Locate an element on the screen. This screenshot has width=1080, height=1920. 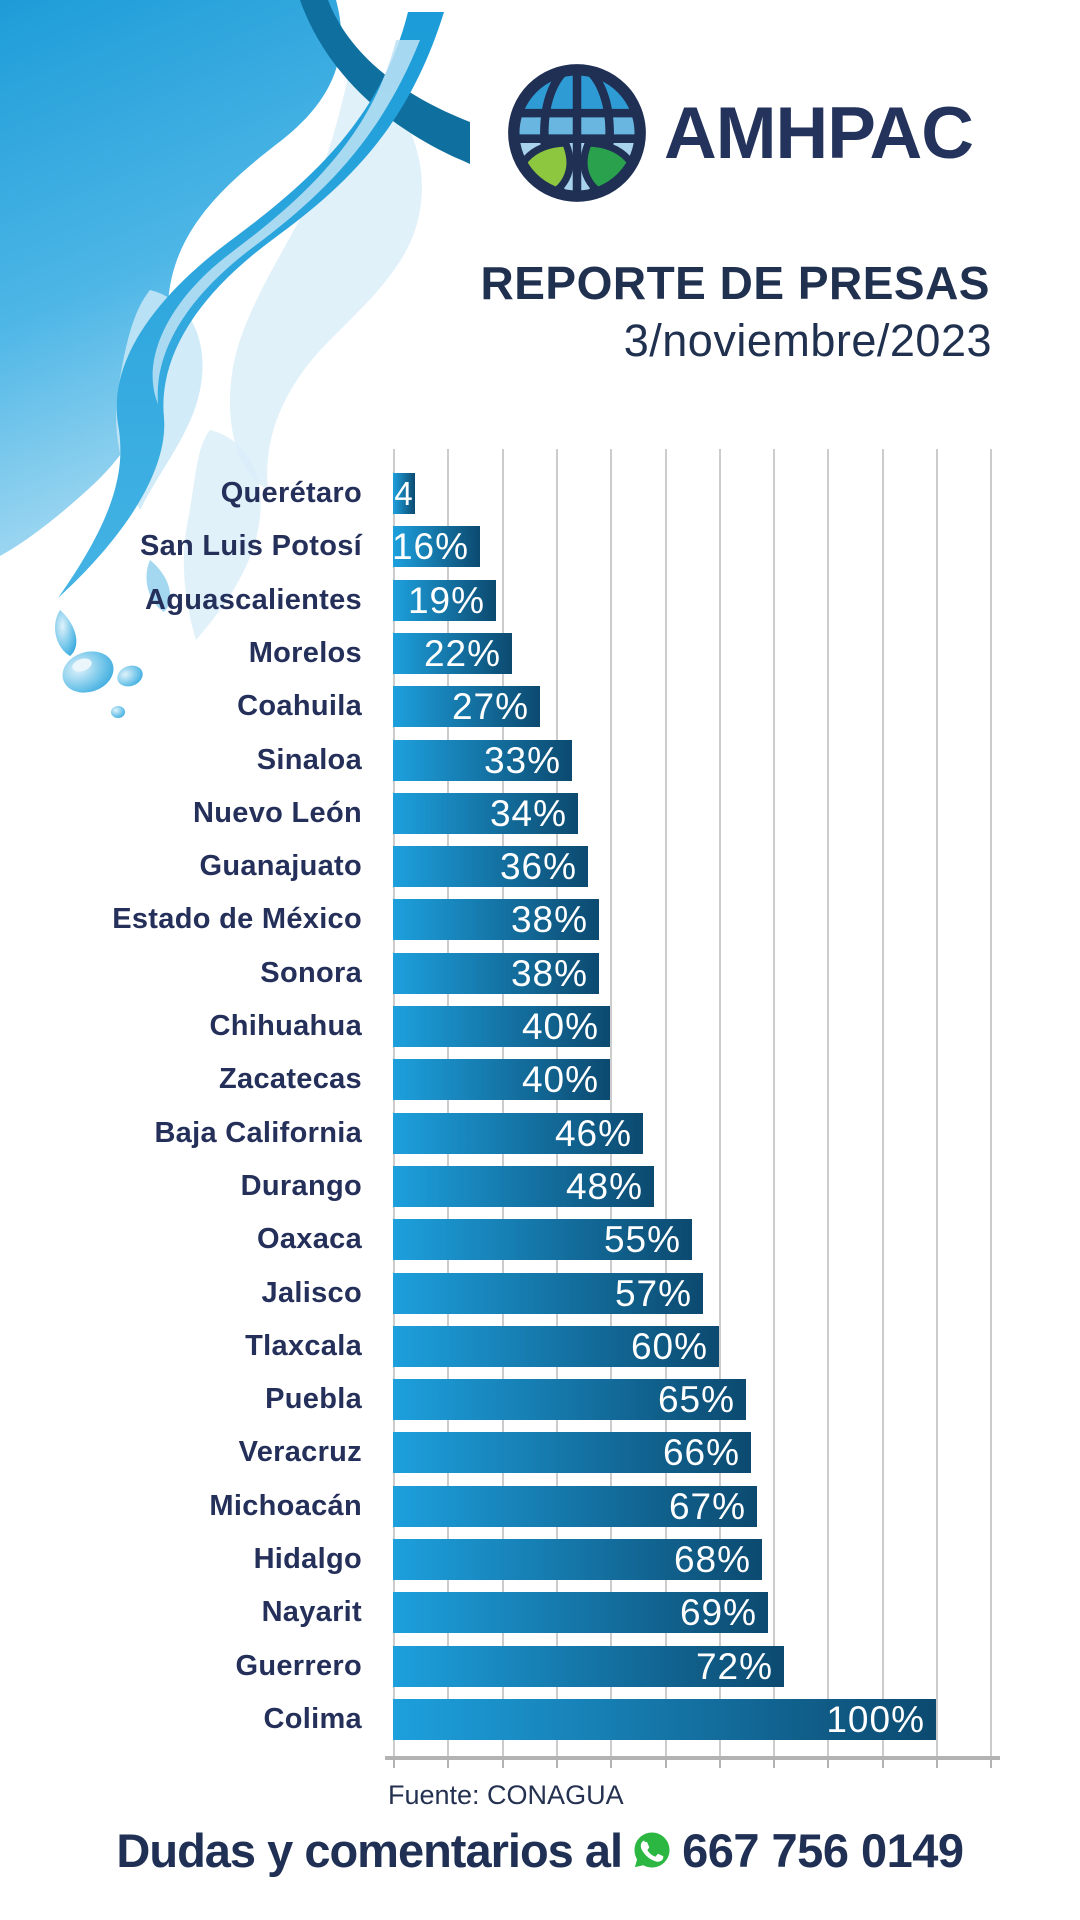
gridline-40-percent is located at coordinates (611, 1102).